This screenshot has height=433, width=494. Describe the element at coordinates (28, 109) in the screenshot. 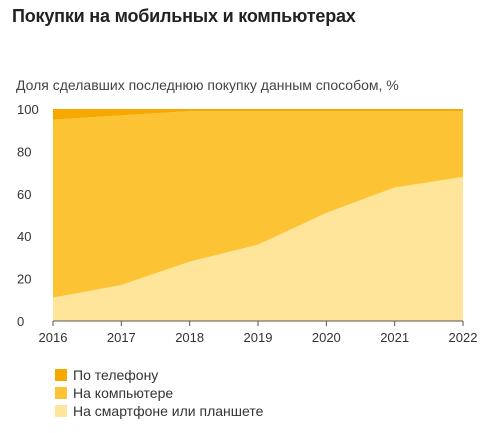

I see `y-tick-label: 100` at that location.